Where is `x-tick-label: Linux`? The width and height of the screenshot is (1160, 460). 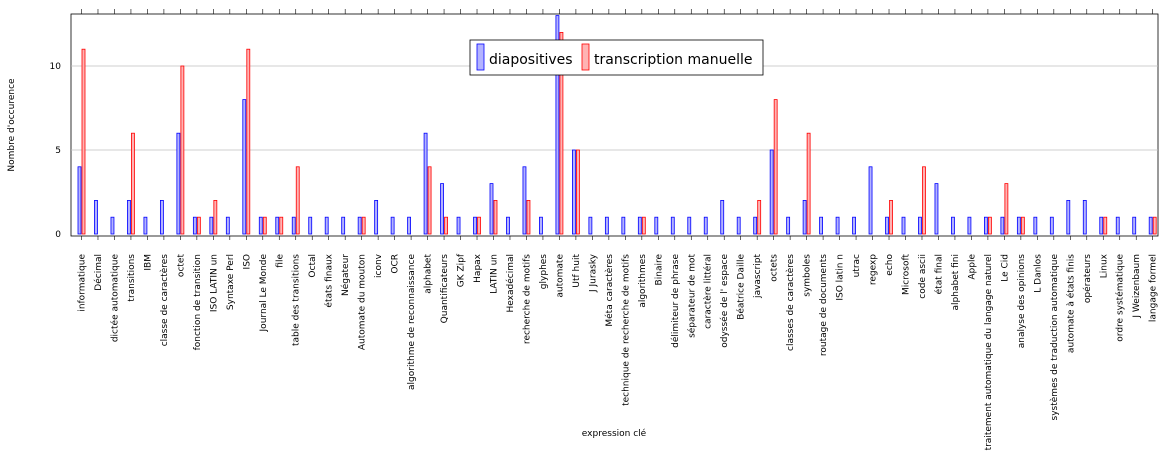 x-tick-label: Linux is located at coordinates (1104, 265).